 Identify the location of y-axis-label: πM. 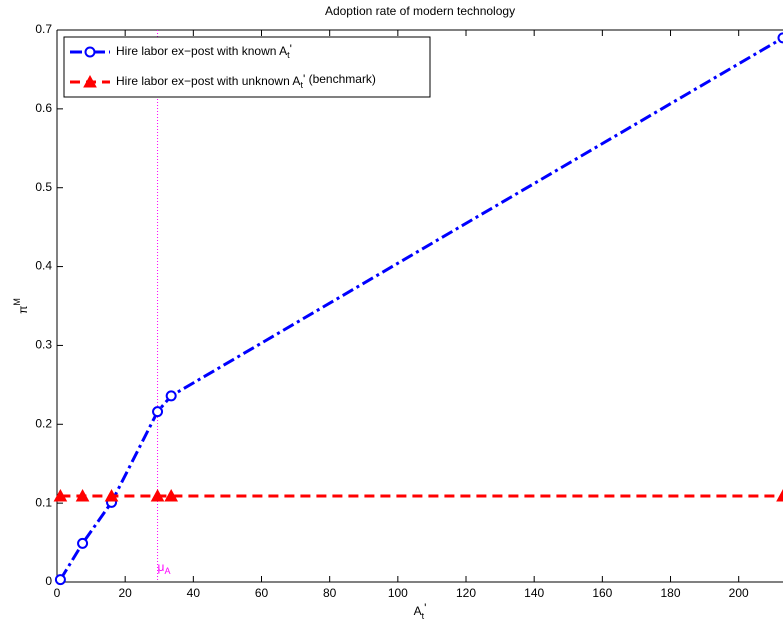
(21, 306).